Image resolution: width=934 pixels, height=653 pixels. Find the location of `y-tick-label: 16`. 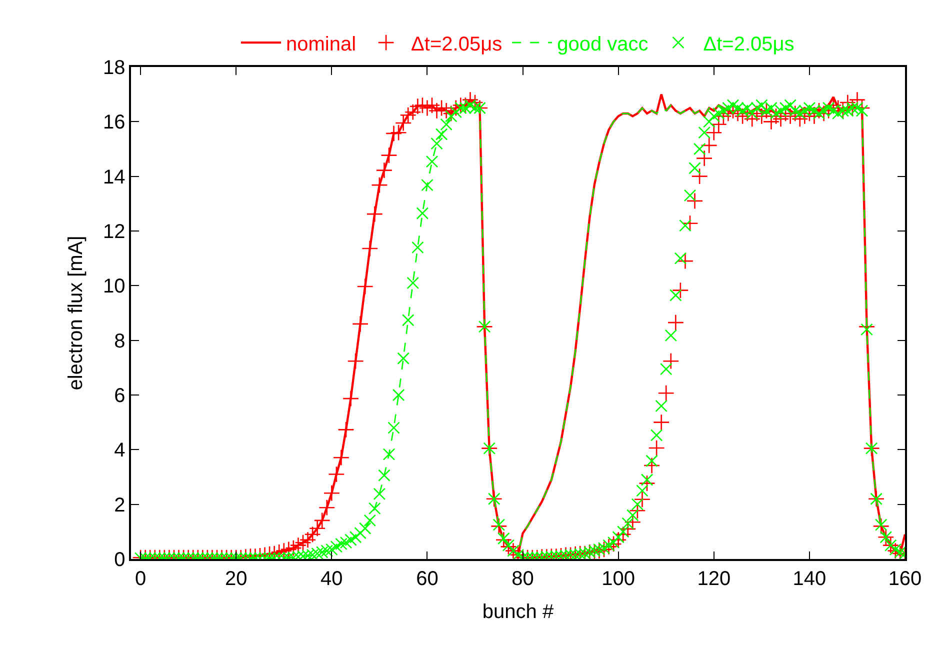

y-tick-label: 16 is located at coordinates (114, 123).